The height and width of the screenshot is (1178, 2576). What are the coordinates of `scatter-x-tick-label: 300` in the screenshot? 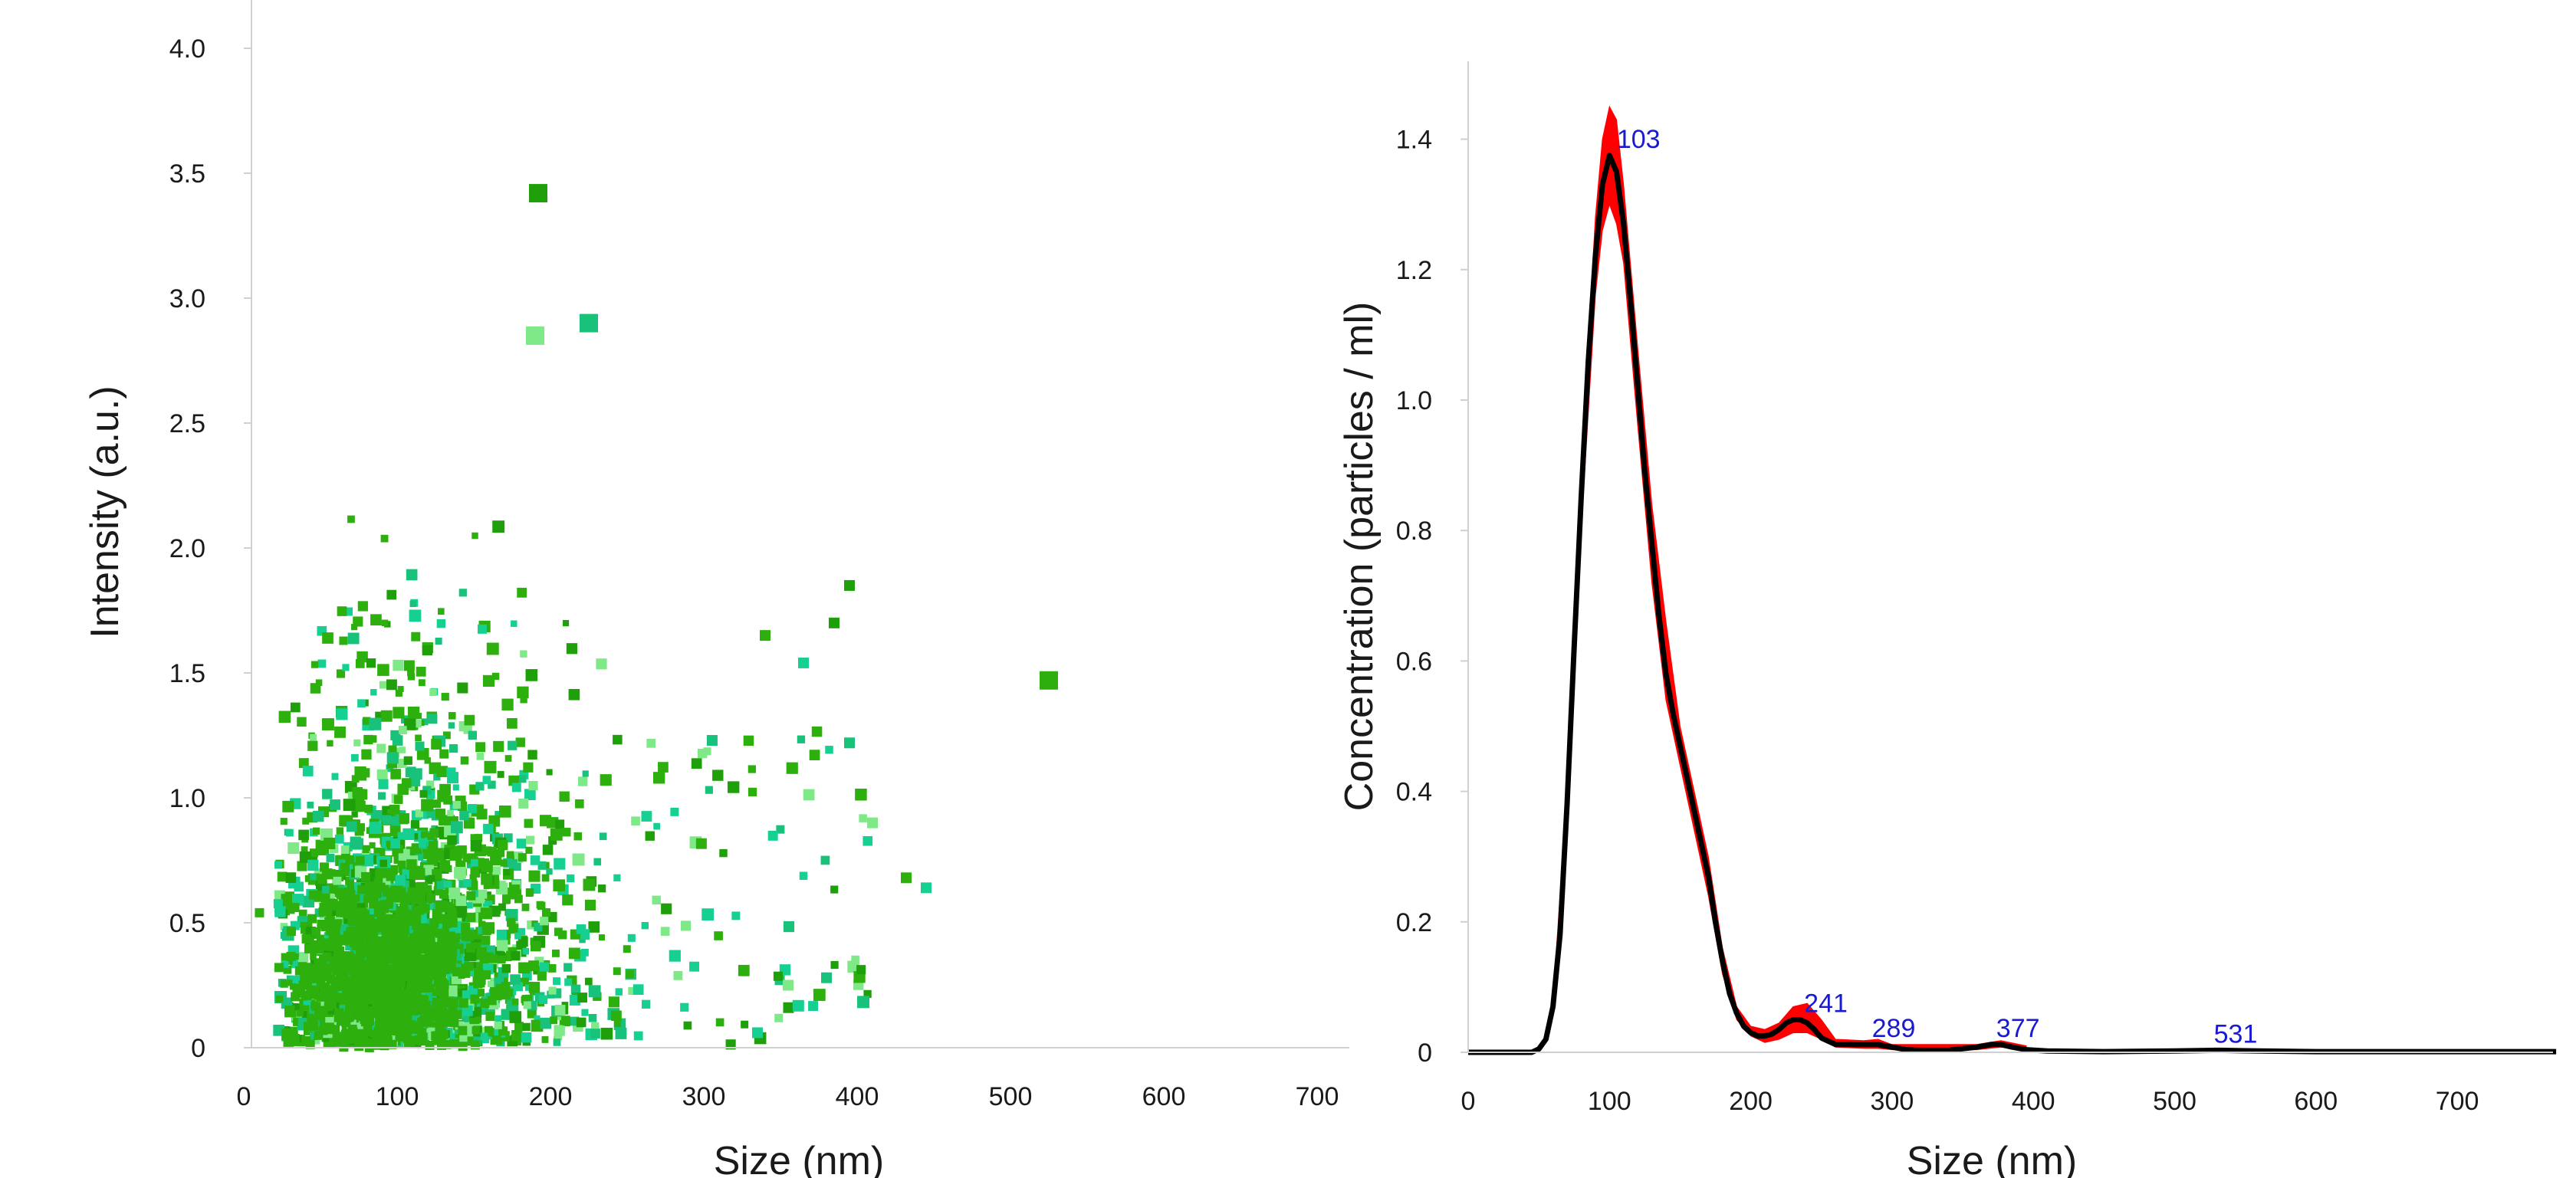 It's located at (704, 1096).